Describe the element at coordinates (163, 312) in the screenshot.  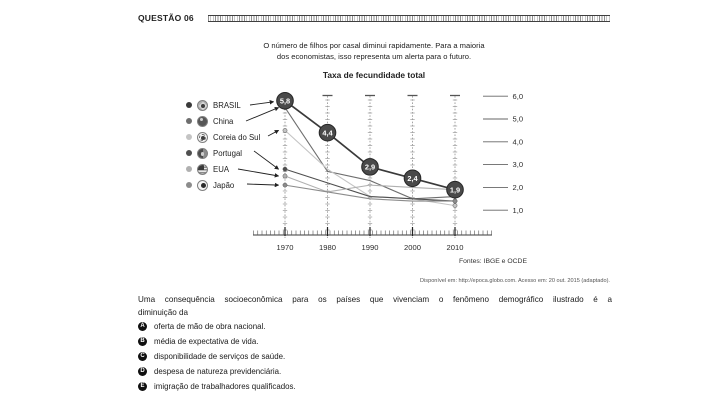
I see `question-stem-line2: diminuição da` at that location.